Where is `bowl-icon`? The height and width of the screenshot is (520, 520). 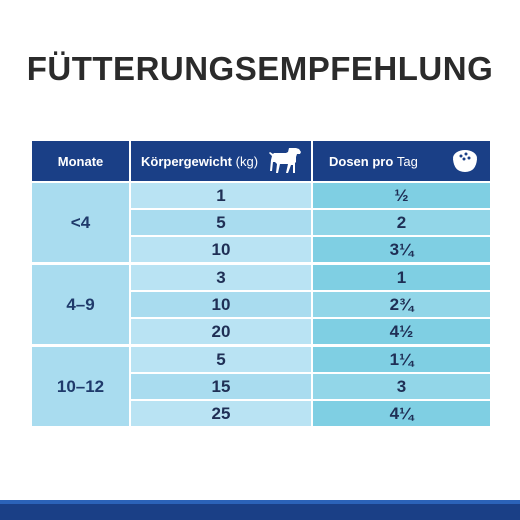 bowl-icon is located at coordinates (465, 162).